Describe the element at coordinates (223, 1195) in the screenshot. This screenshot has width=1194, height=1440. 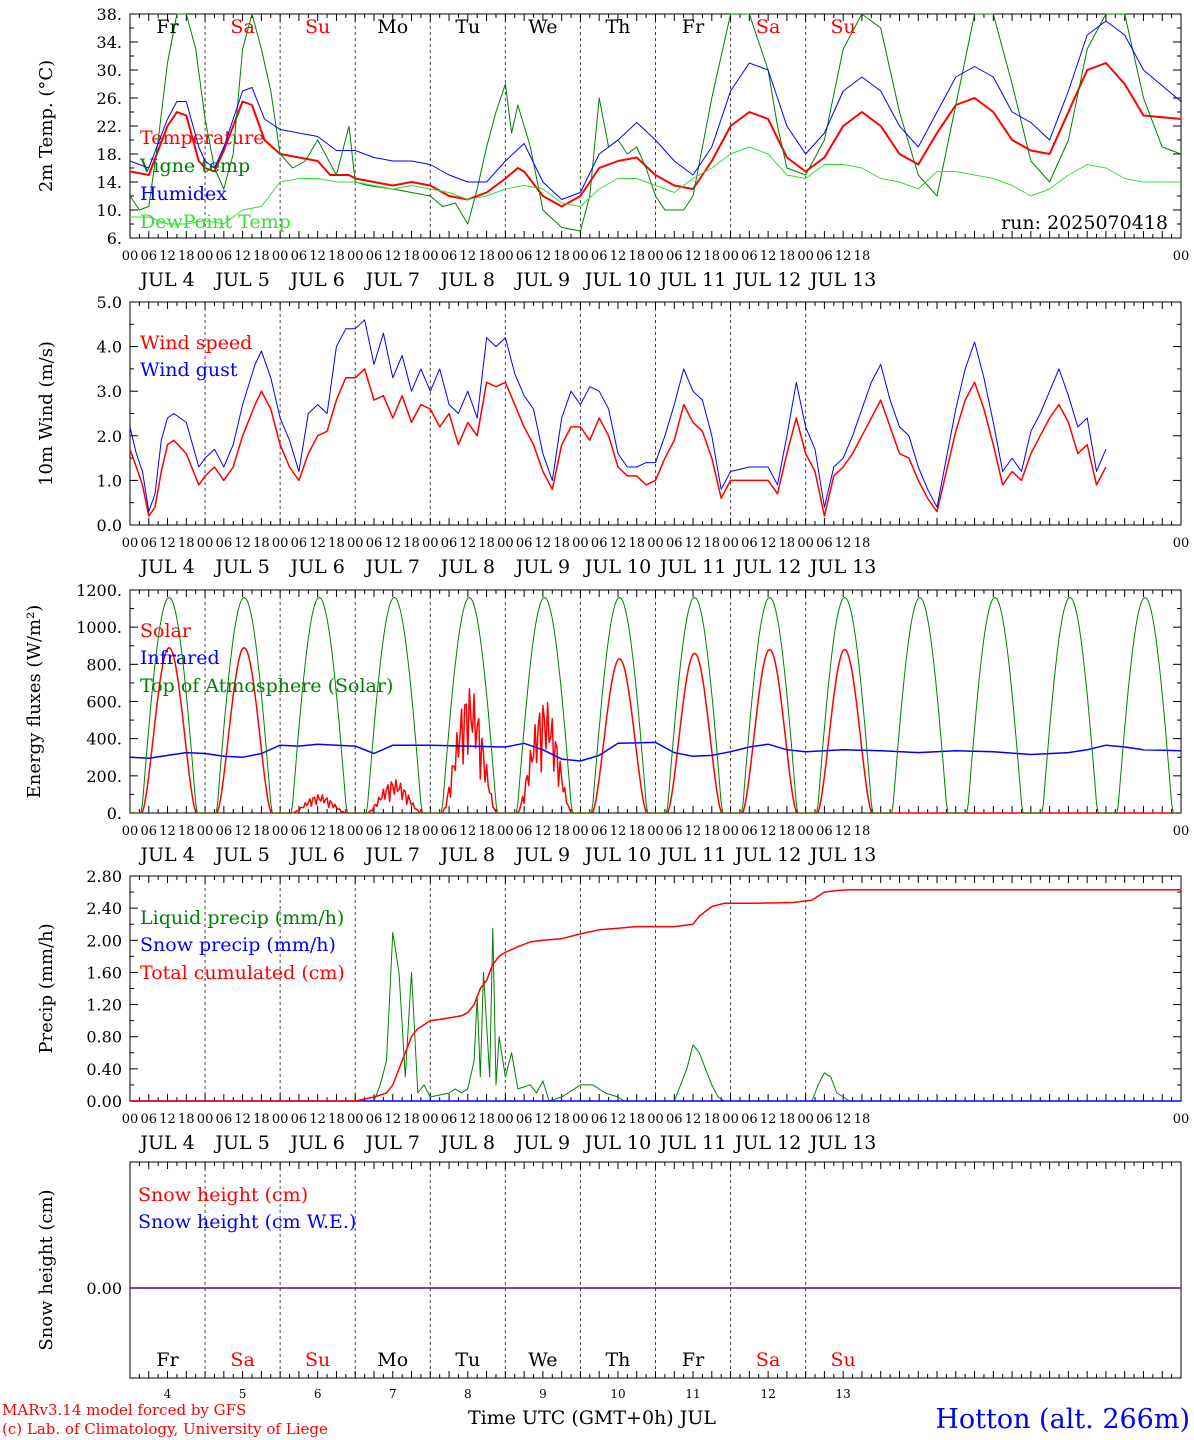
I see `snow-legend-entry: Snow height (cm)` at that location.